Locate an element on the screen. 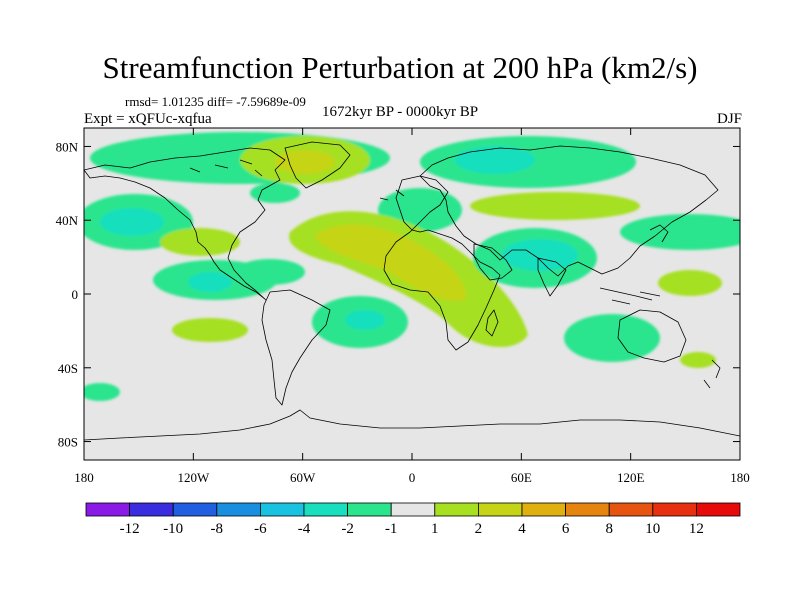 The height and width of the screenshot is (600, 800). y-tick-label: 40S is located at coordinates (68, 368).